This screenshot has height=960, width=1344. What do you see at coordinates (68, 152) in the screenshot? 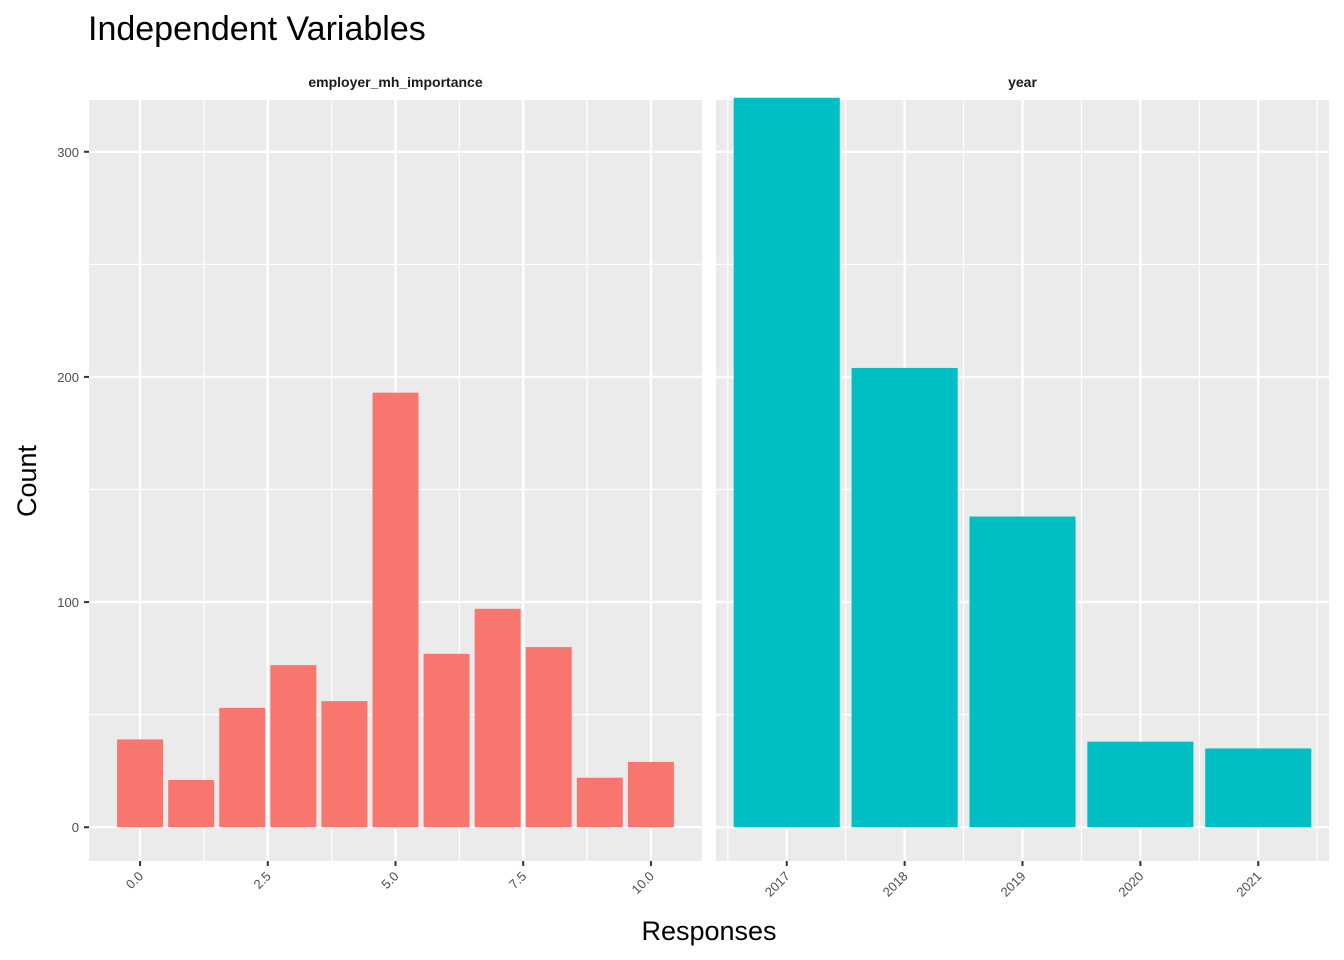
I see `y-tick-label: 300` at bounding box center [68, 152].